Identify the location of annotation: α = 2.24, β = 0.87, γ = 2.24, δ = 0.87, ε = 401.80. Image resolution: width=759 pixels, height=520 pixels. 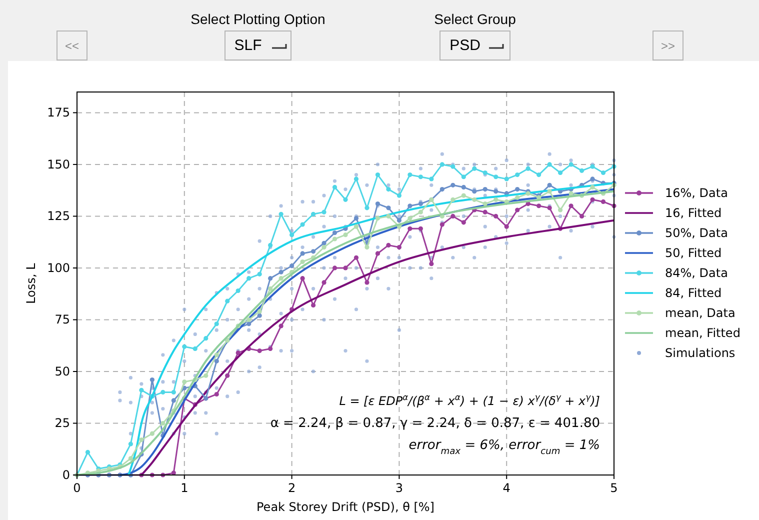
(435, 423).